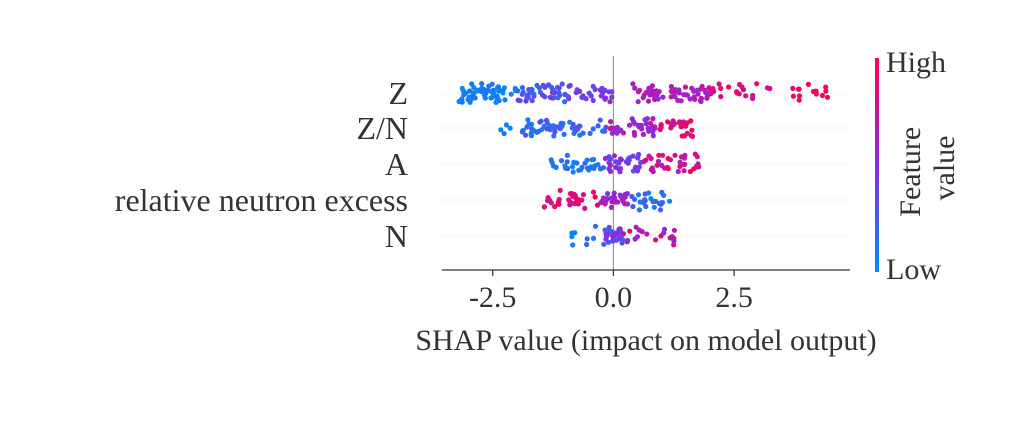  I want to click on row-guides, so click(646, 164).